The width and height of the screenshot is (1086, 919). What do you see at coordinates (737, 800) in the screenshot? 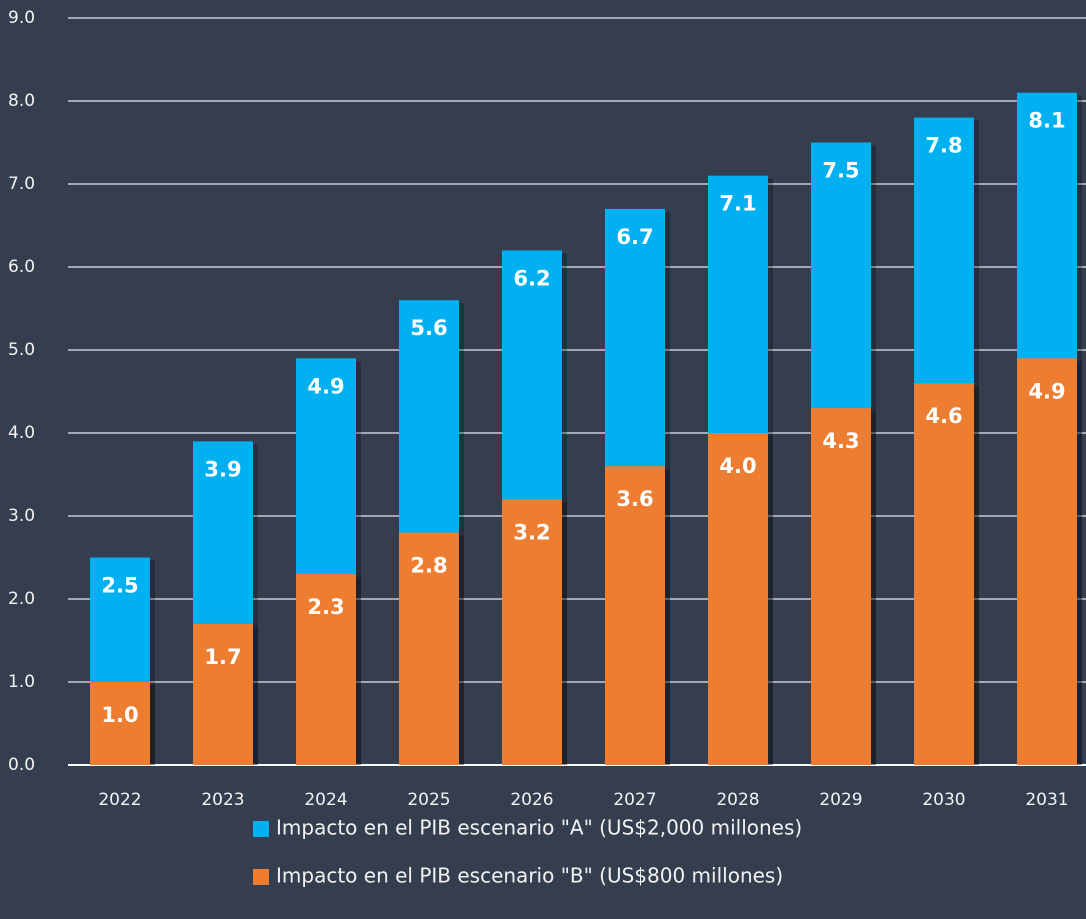
I see `x-tick-label: 2028` at bounding box center [737, 800].